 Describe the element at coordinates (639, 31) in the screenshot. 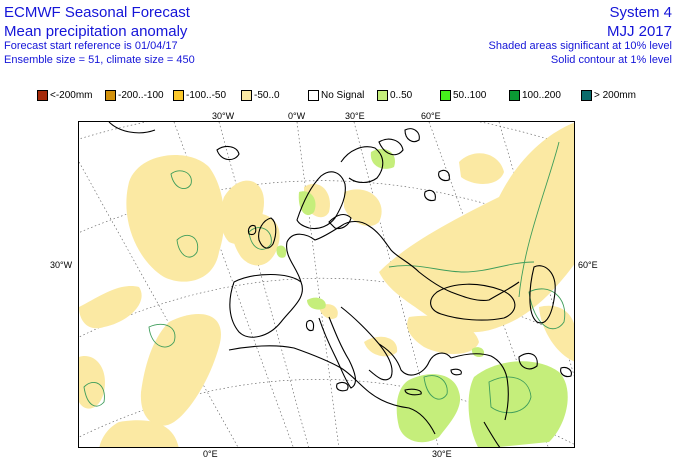

I see `period-label: MJJ 2017` at that location.